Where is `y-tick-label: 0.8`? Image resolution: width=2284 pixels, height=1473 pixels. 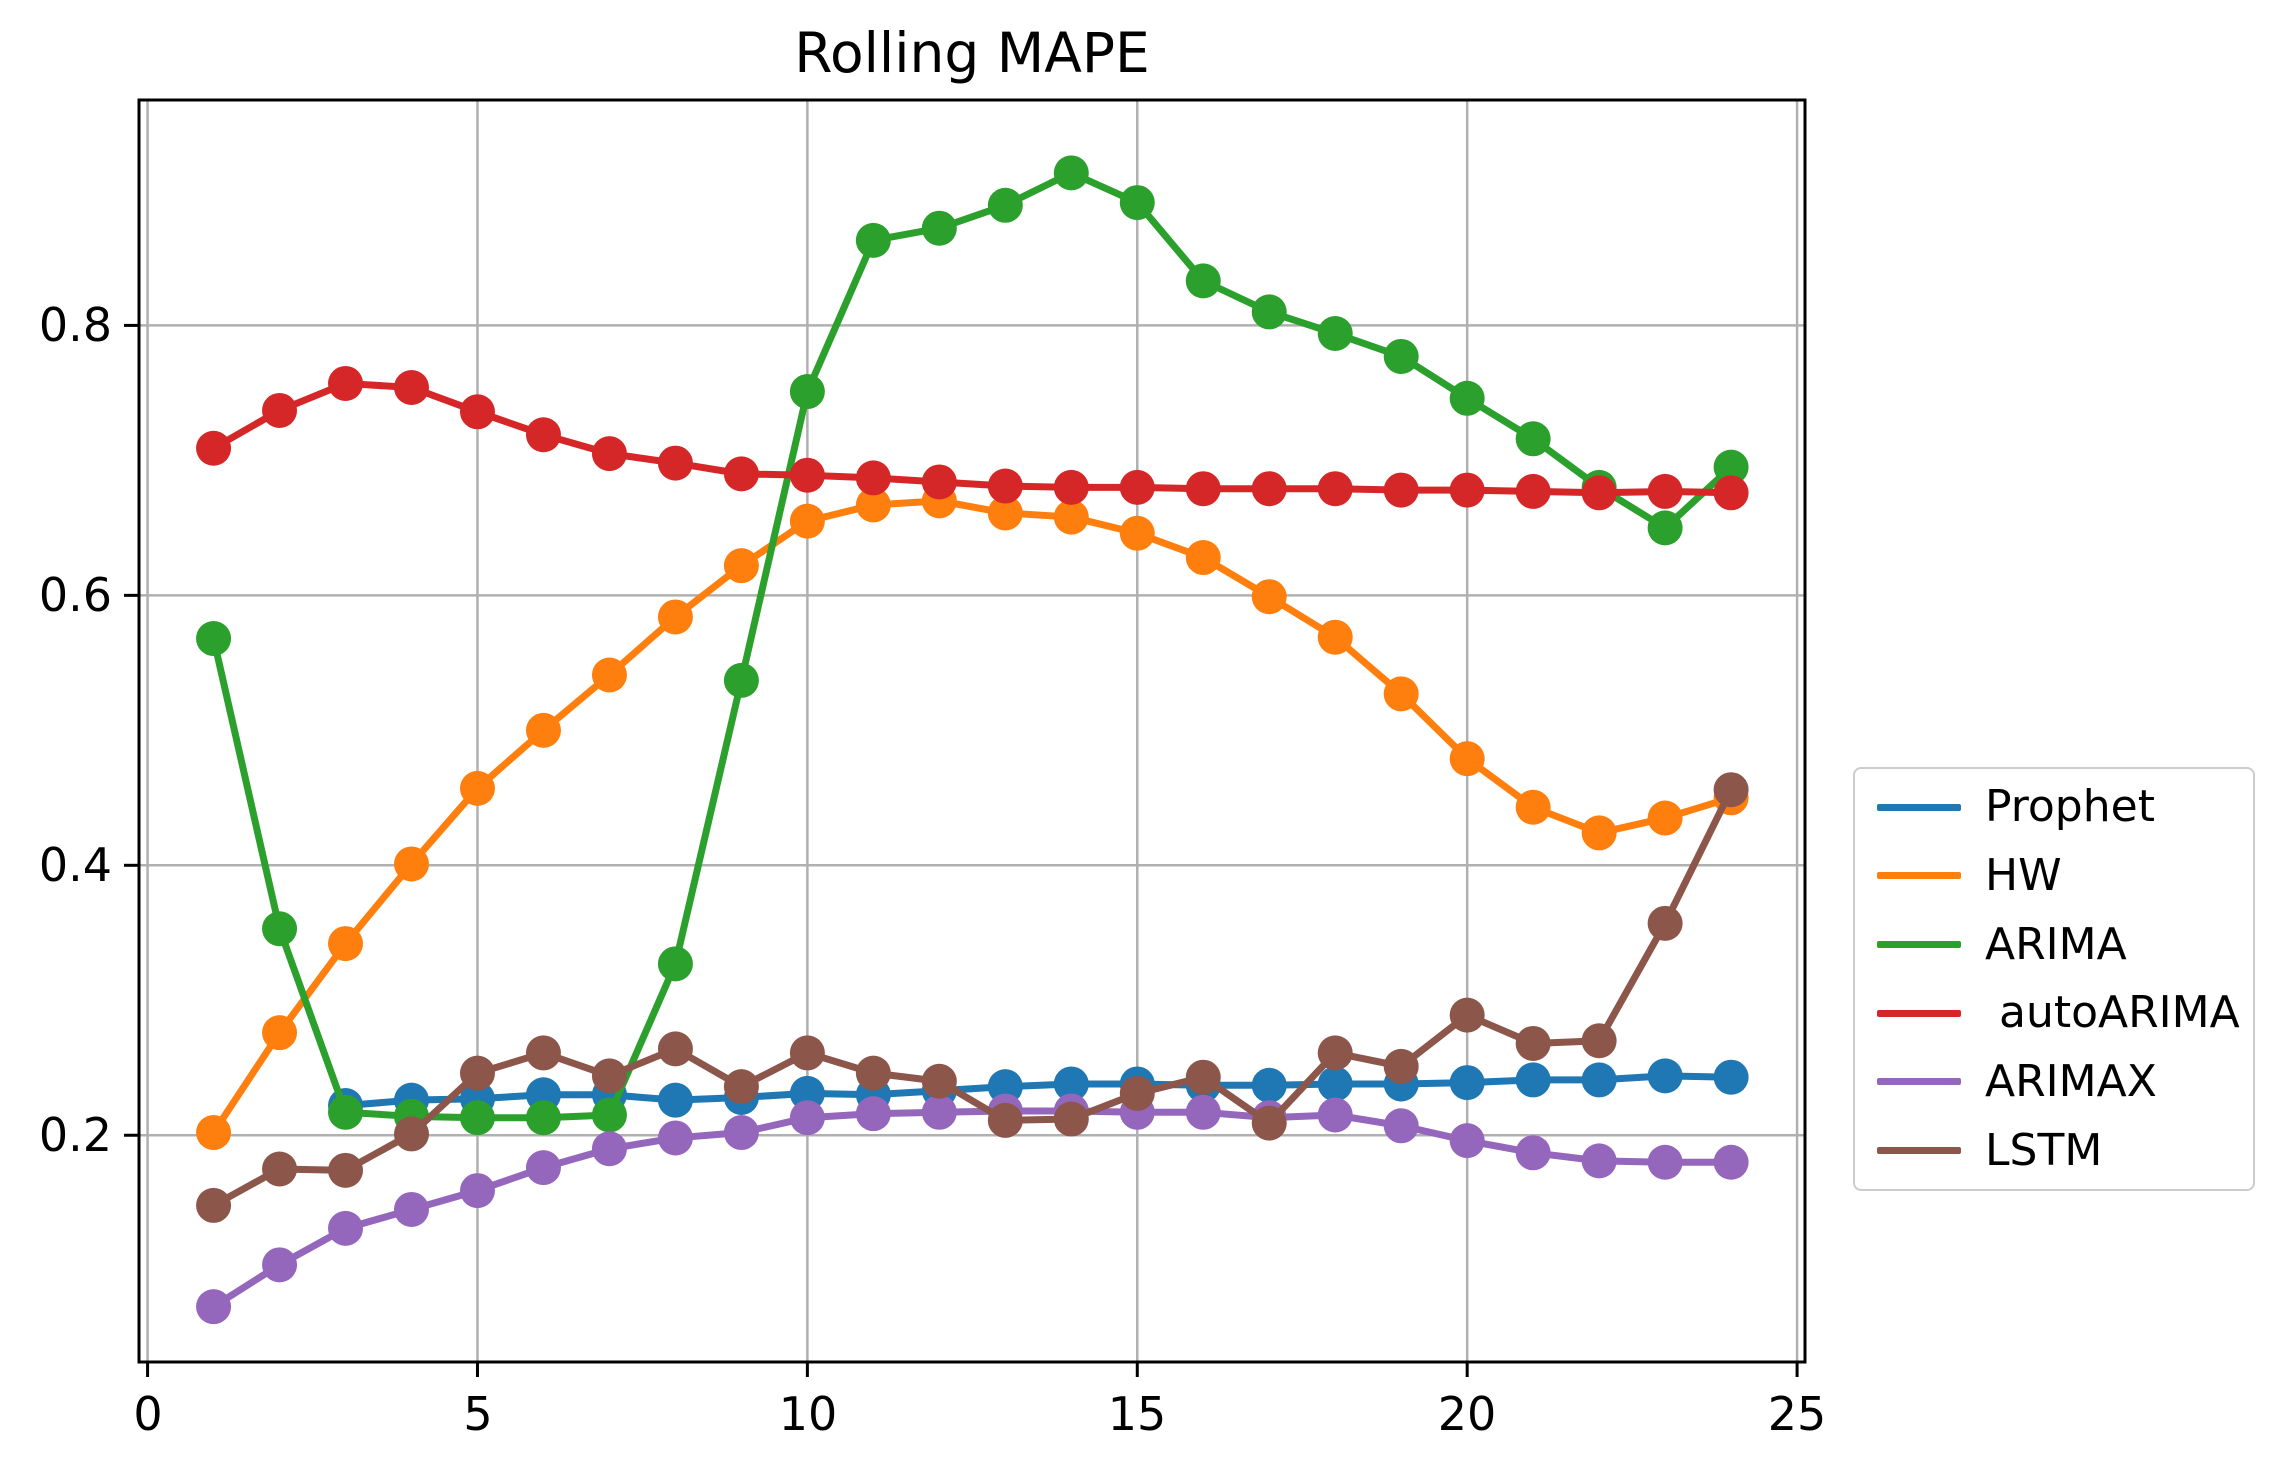 y-tick-label: 0.8 is located at coordinates (75, 325).